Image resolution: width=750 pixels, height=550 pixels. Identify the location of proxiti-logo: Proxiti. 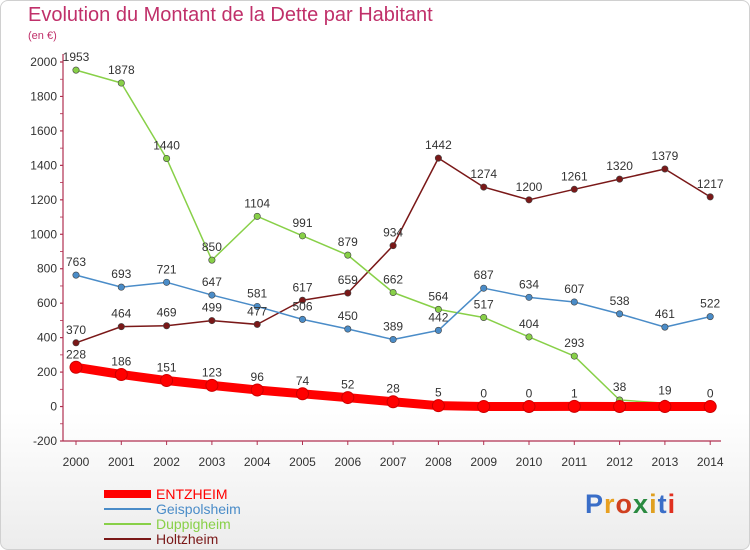
(630, 504).